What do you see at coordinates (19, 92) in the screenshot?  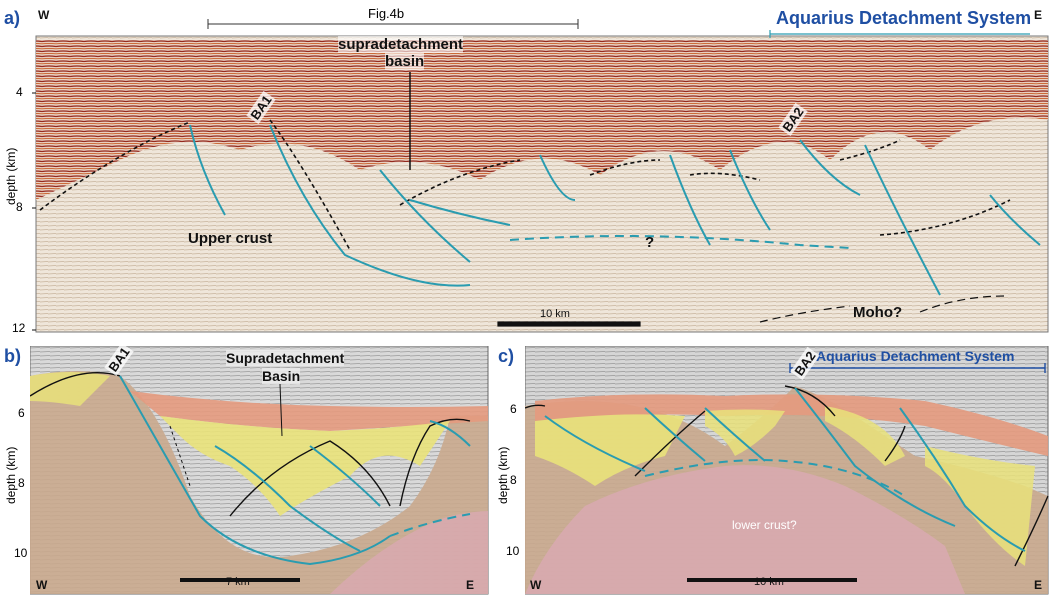 I see `panel-a-tick-4: 4` at bounding box center [19, 92].